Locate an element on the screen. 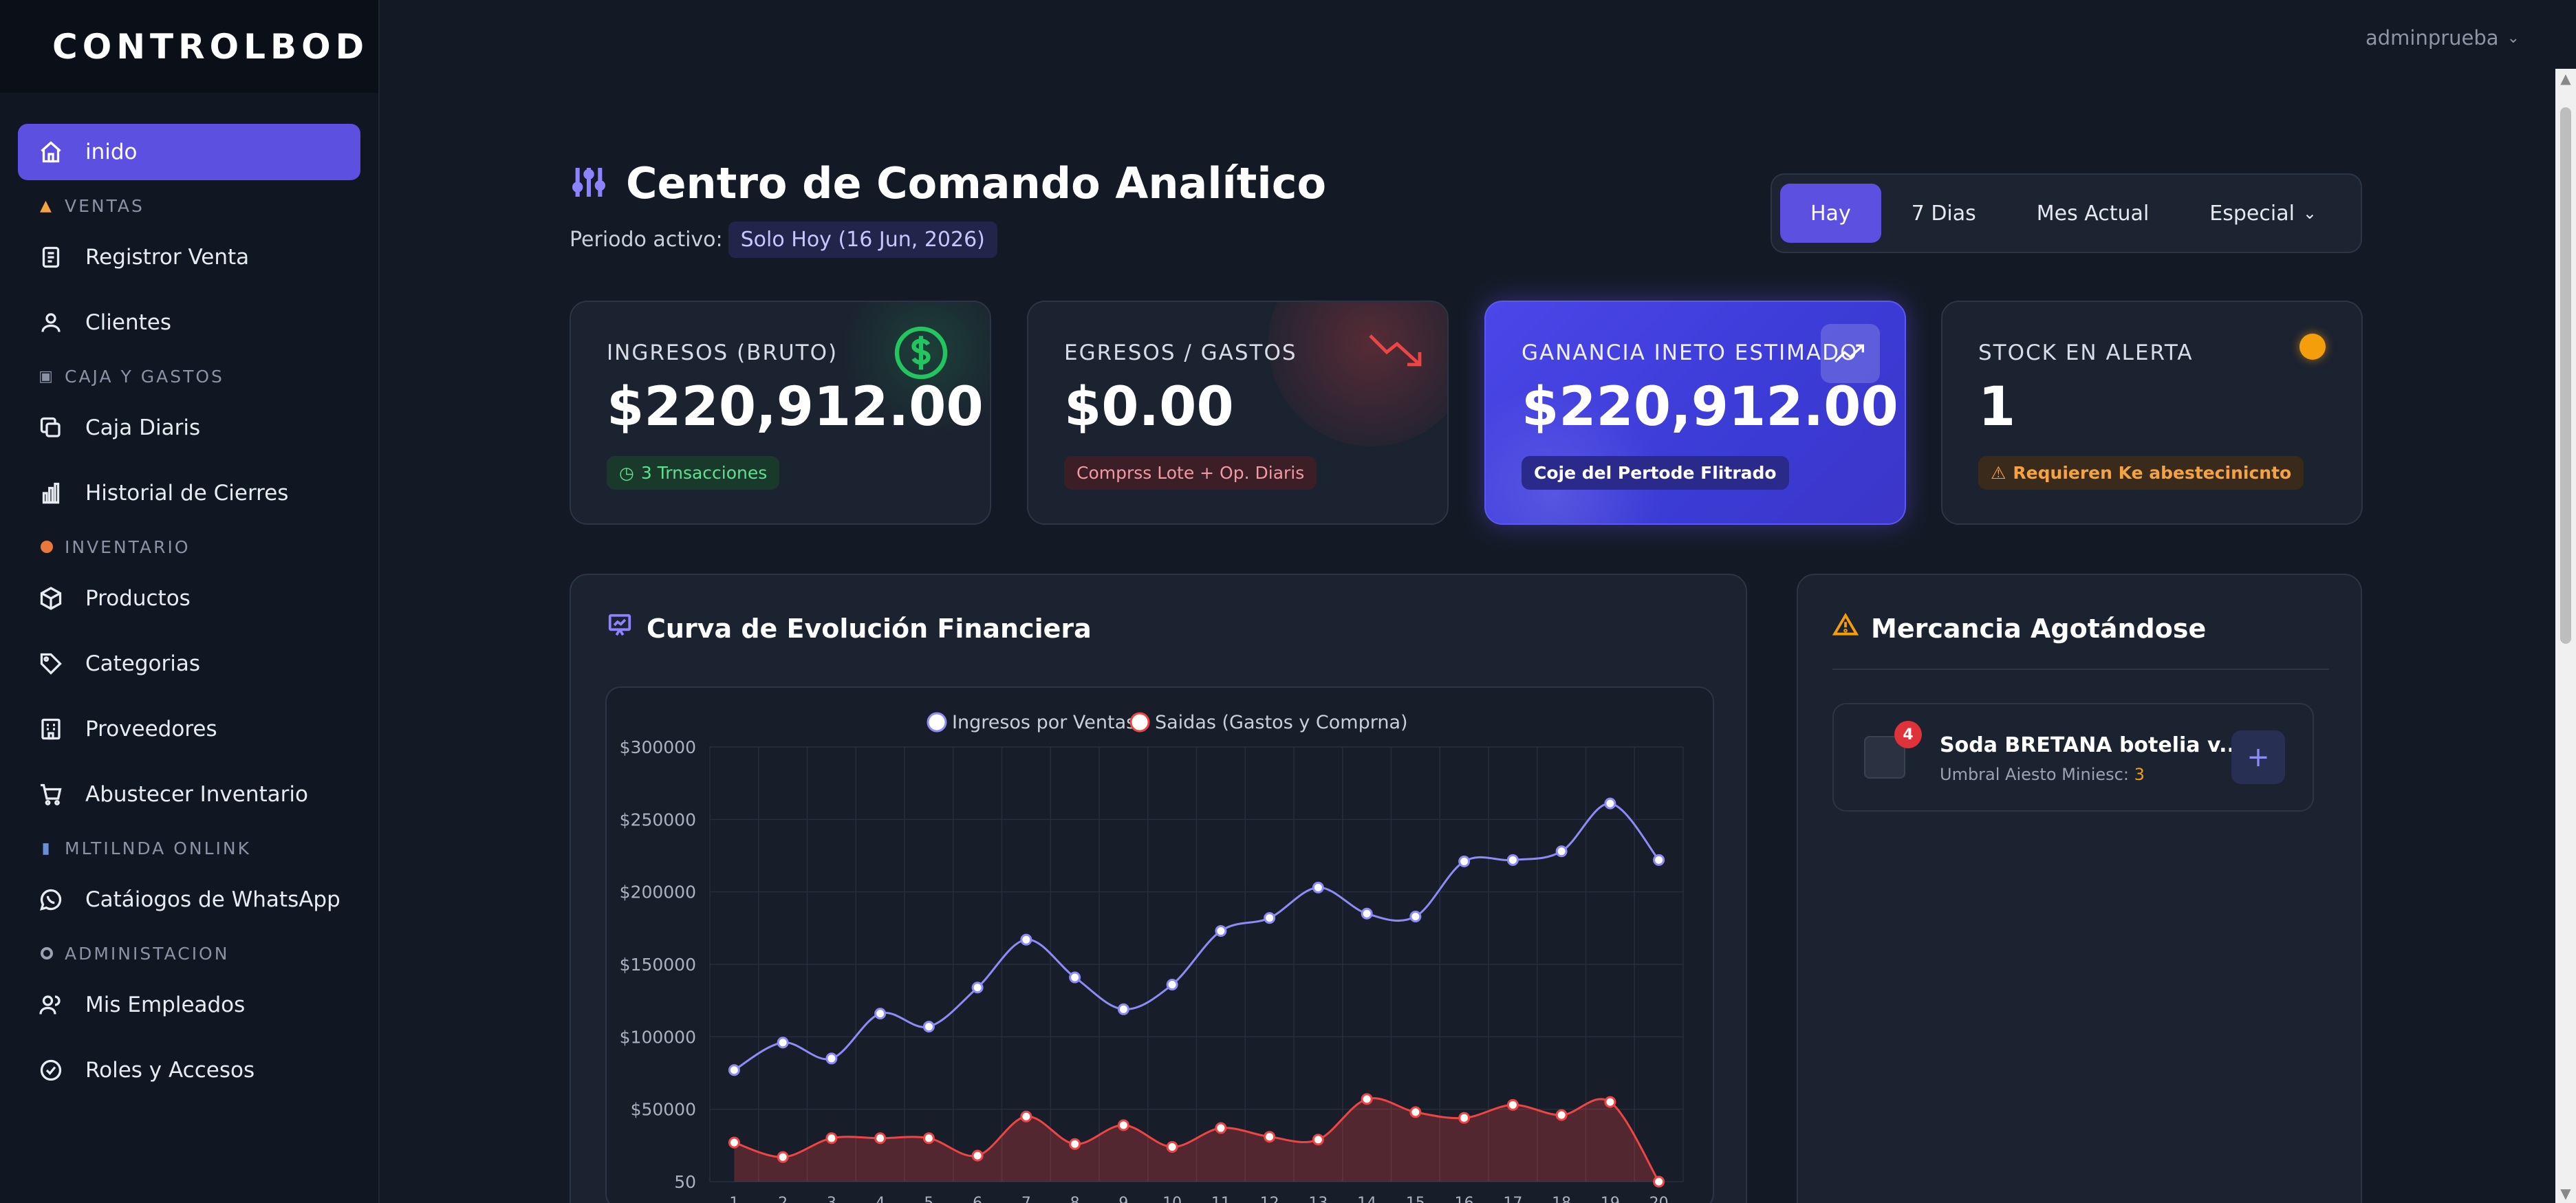  section-label: ADMINISTACION is located at coordinates (147, 953).